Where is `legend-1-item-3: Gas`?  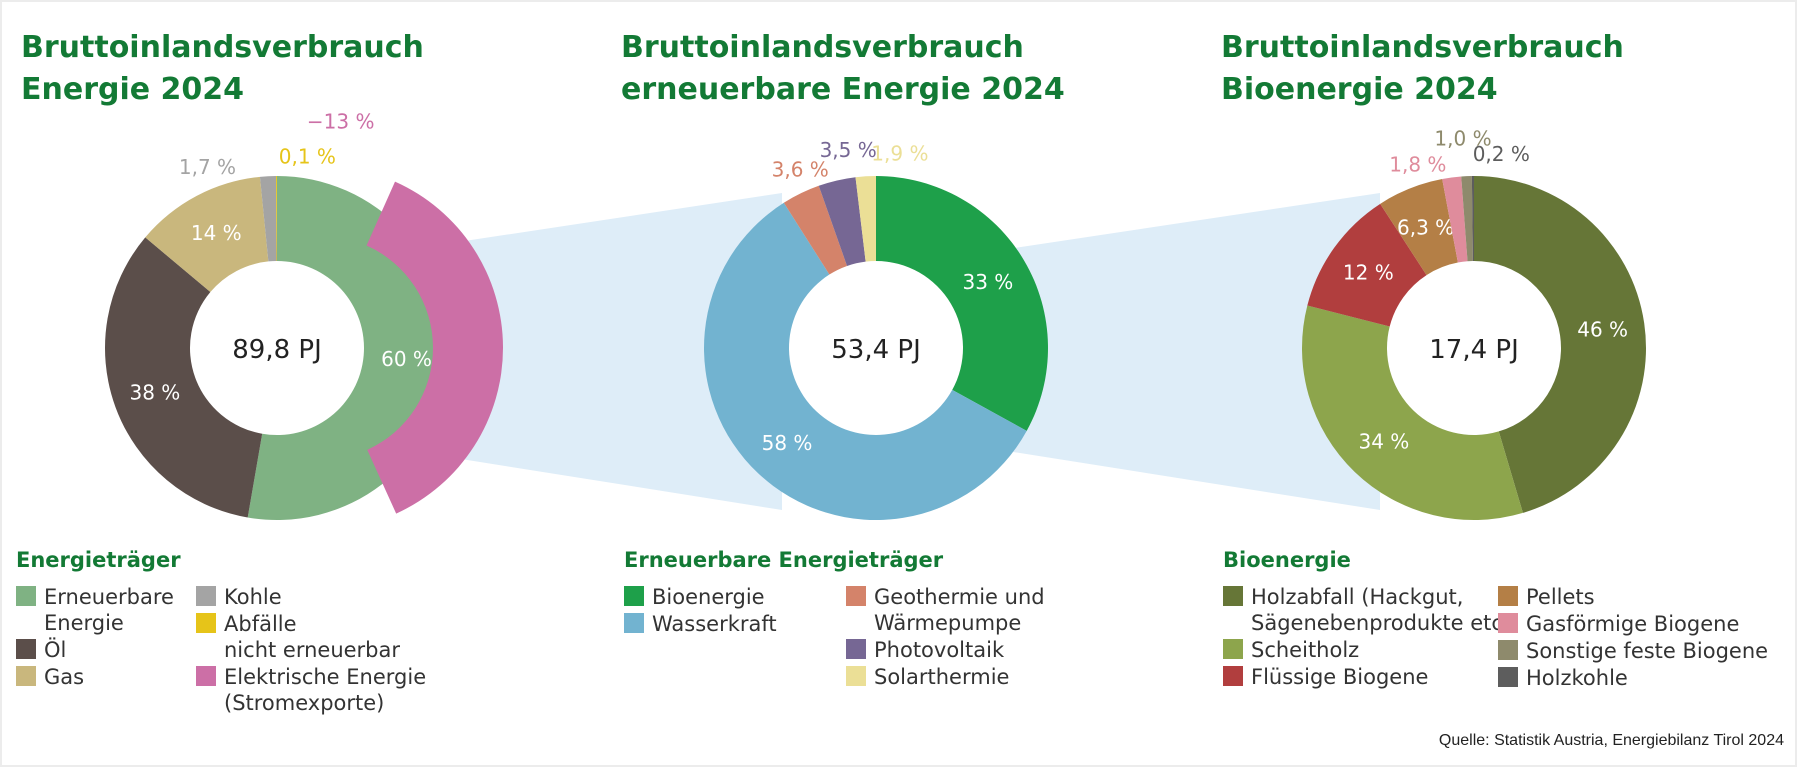 legend-1-item-3: Gas is located at coordinates (50, 677).